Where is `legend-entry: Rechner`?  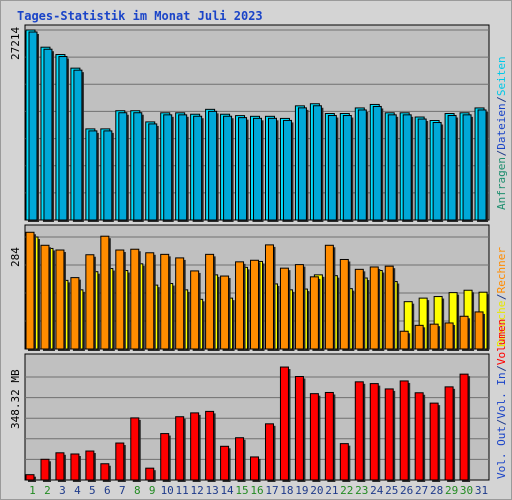
legend-entry: Rechner is located at coordinates (501, 270).